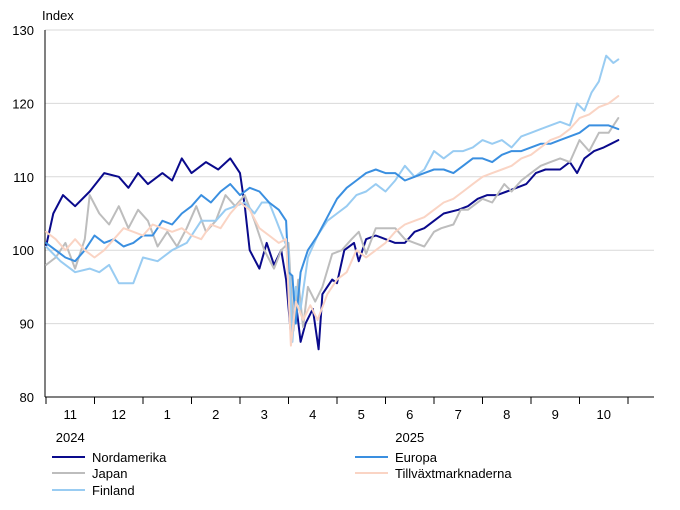 This screenshot has height=510, width=680. What do you see at coordinates (109, 473) in the screenshot?
I see `legend-label: Japan` at bounding box center [109, 473].